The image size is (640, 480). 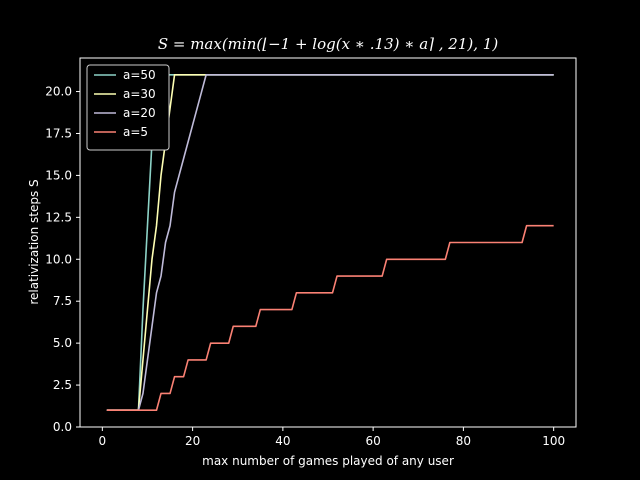 I want to click on y-tick-label: 10.0, so click(x=58, y=259).